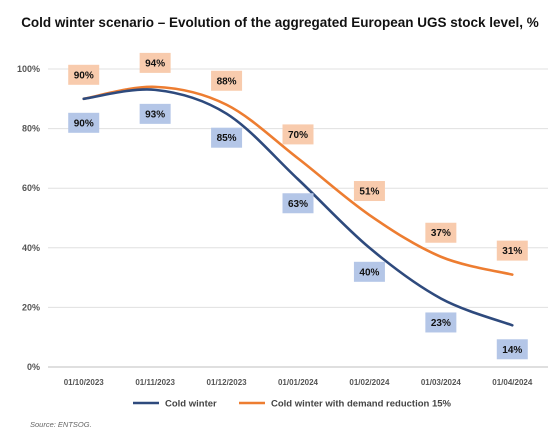 This screenshot has width=560, height=445. Describe the element at coordinates (361, 404) in the screenshot. I see `legend-label: Cold winter with demand reduction 15%` at that location.